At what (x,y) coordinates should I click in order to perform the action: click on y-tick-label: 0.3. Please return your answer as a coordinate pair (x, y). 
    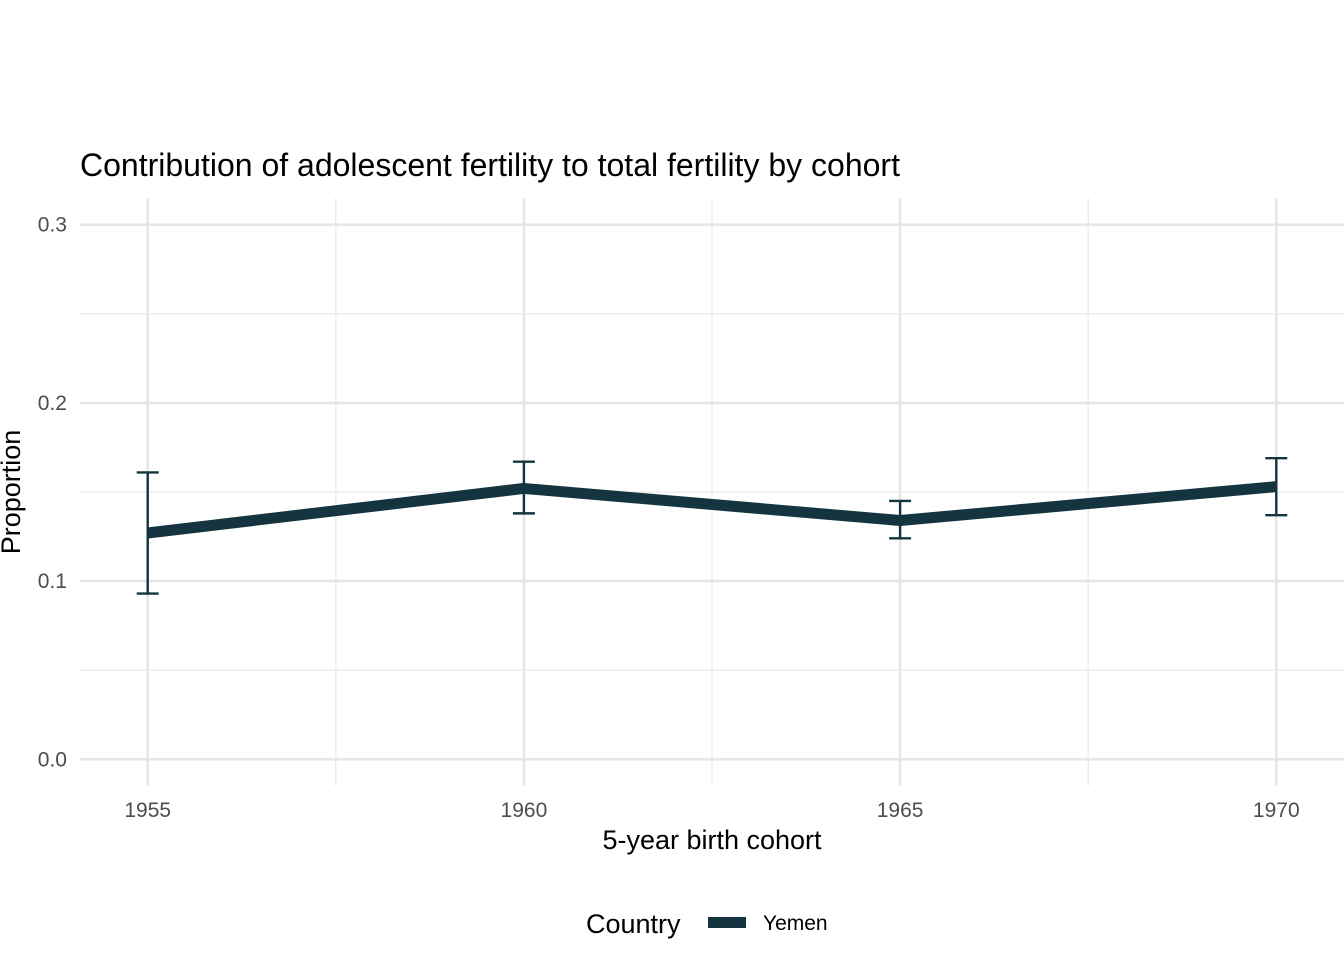
    Looking at the image, I should click on (52, 225).